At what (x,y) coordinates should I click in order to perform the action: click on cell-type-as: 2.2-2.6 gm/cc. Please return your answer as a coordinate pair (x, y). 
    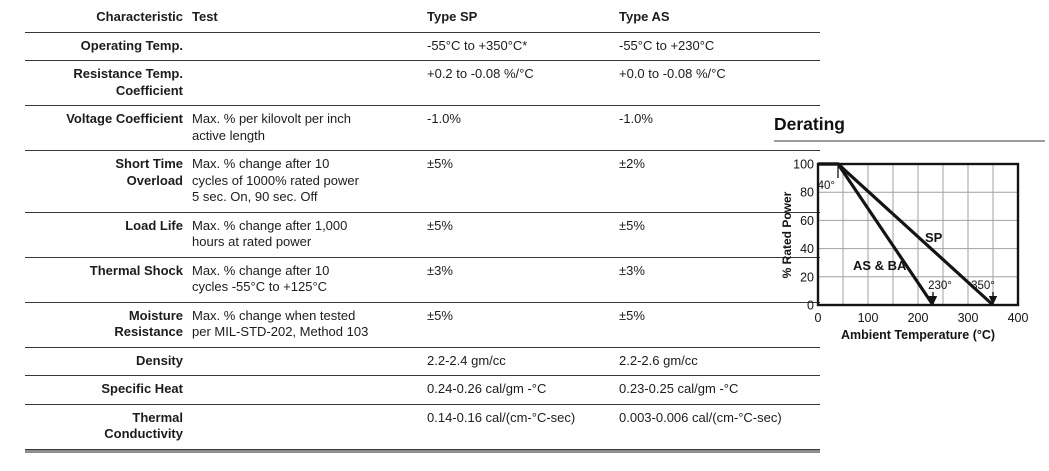
    Looking at the image, I should click on (658, 360).